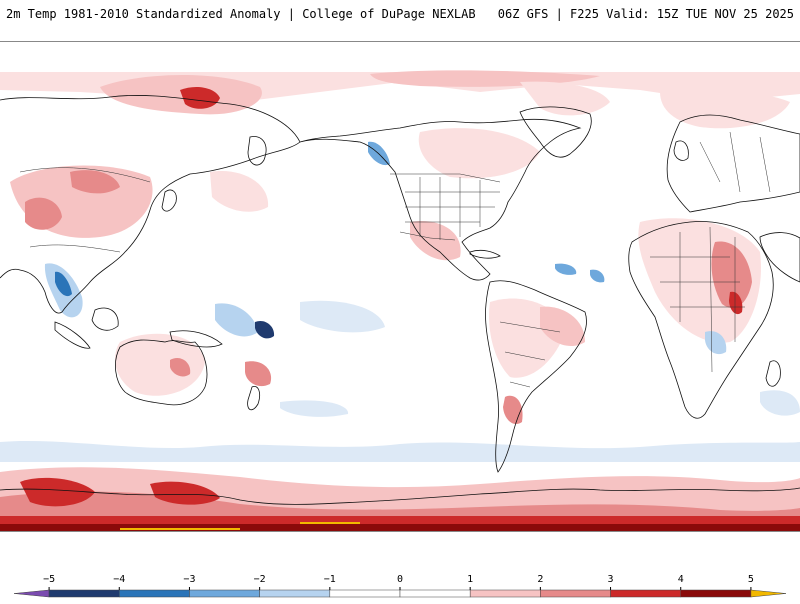 The height and width of the screenshot is (604, 800). I want to click on coastline-antarctica, so click(400, 496).